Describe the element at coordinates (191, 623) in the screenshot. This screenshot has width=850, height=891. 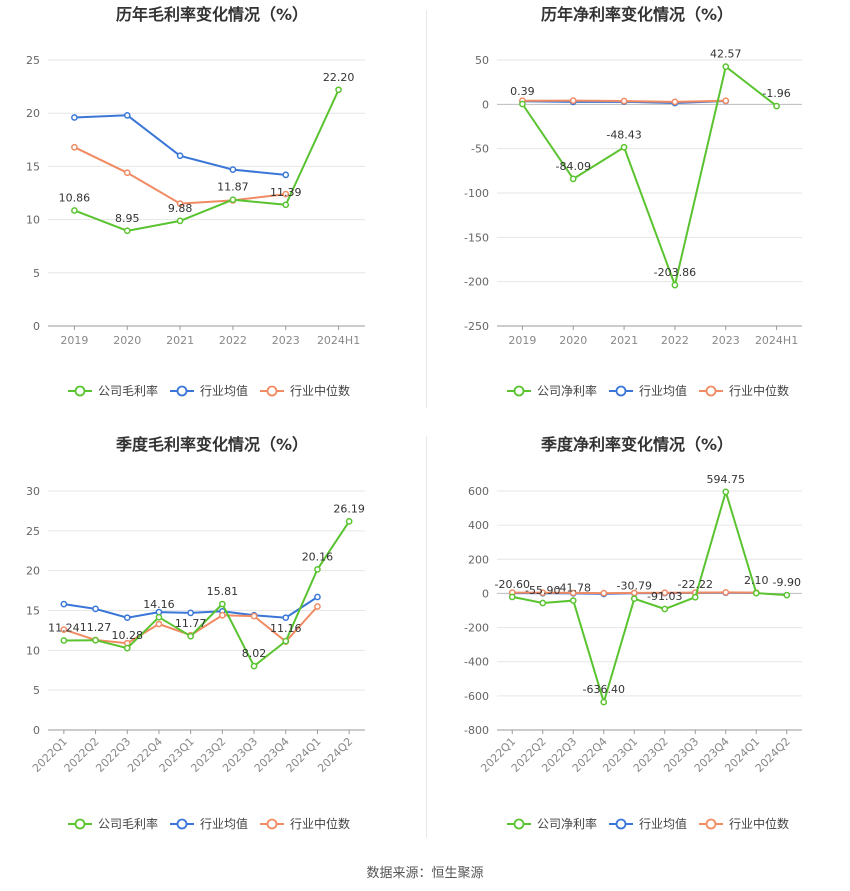
I see `data-label: 11.77` at that location.